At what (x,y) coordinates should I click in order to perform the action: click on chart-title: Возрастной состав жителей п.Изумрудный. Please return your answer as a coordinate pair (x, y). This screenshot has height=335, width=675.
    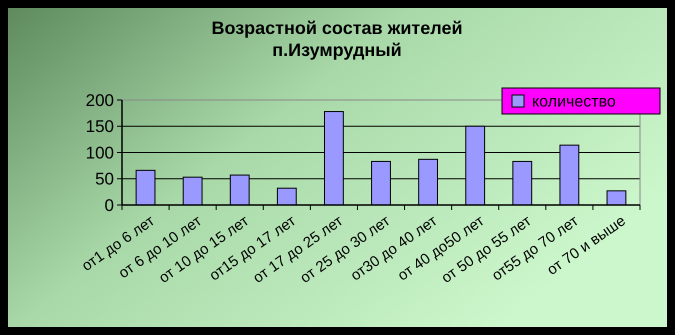
    Looking at the image, I should click on (337, 39).